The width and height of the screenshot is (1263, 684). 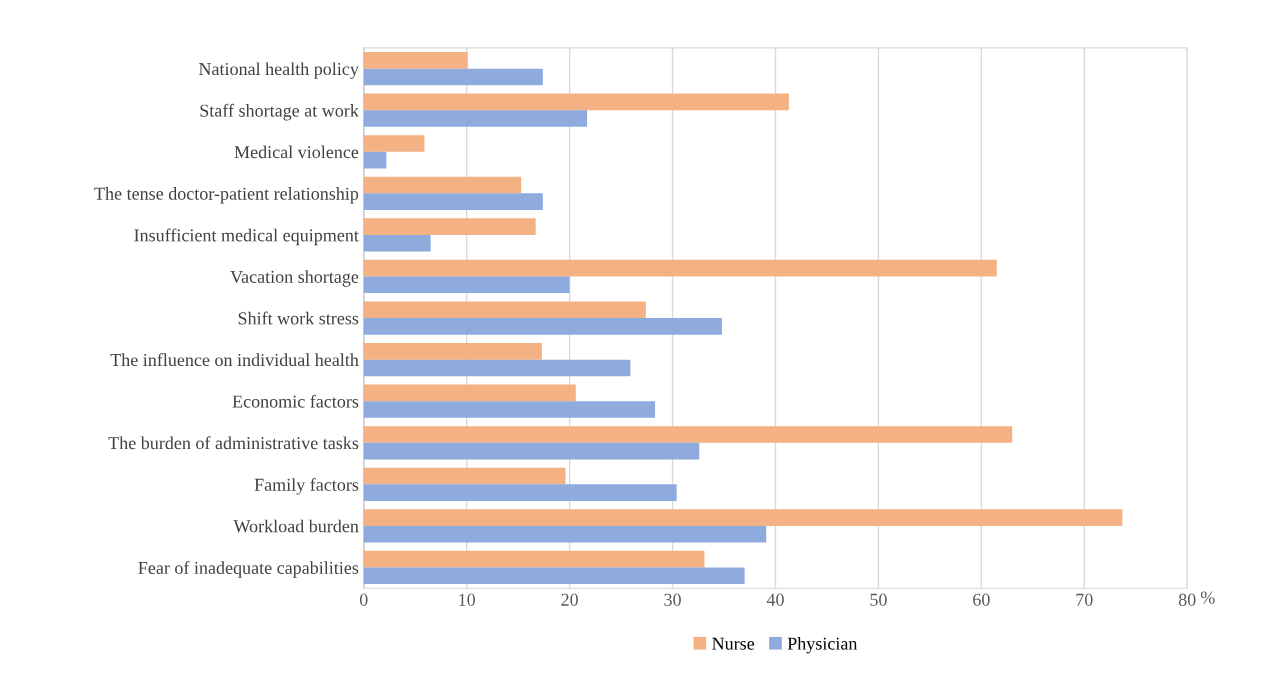 What do you see at coordinates (775, 599) in the screenshot?
I see `x-tick-label: 40` at bounding box center [775, 599].